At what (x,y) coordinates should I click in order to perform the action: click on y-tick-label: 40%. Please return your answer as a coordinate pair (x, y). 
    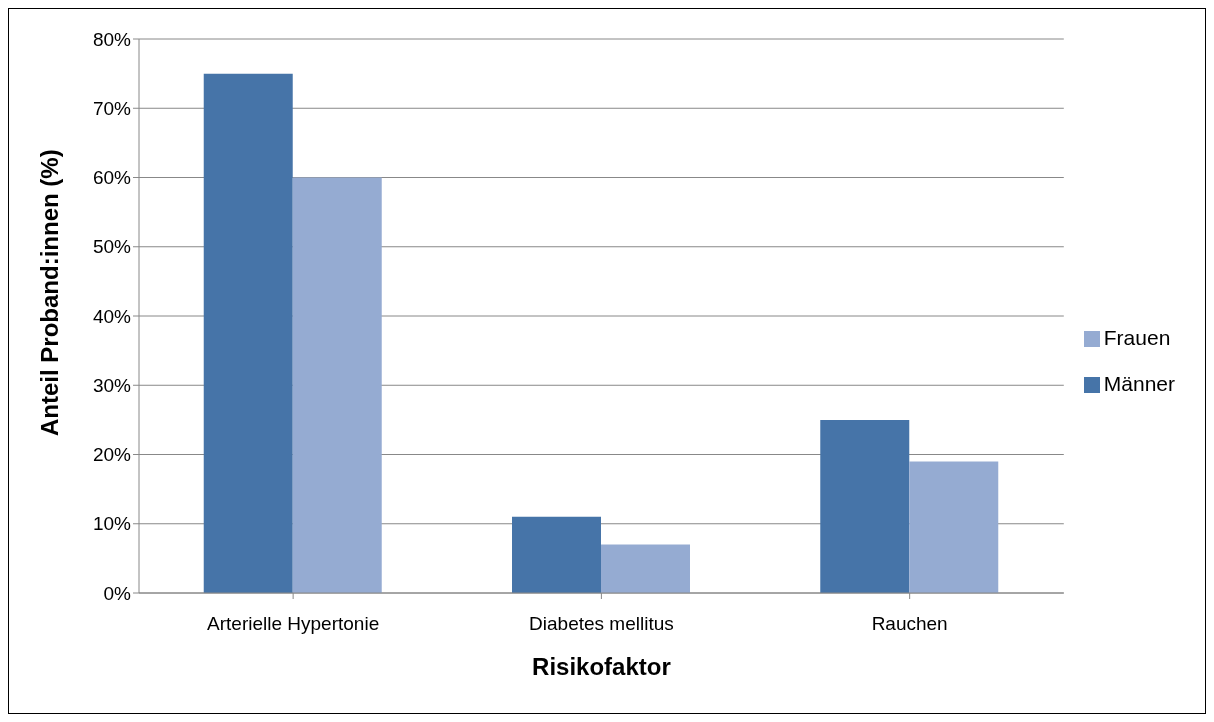
    Looking at the image, I should click on (112, 316).